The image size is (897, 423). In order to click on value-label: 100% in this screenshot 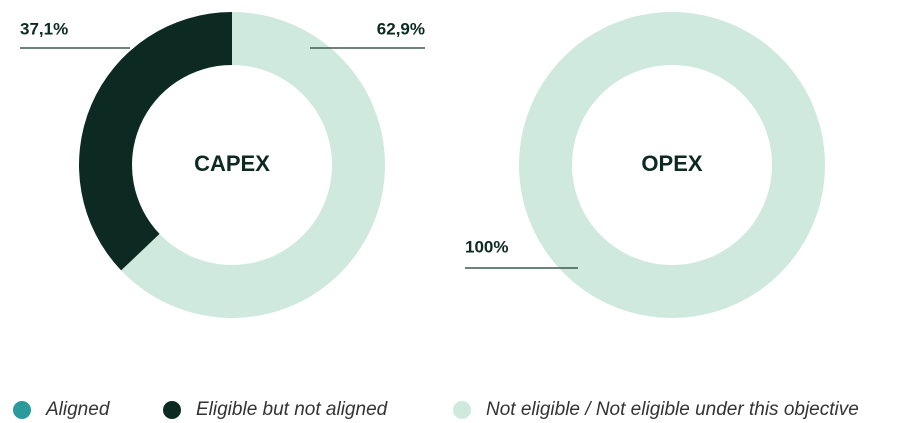, I will do `click(486, 246)`.